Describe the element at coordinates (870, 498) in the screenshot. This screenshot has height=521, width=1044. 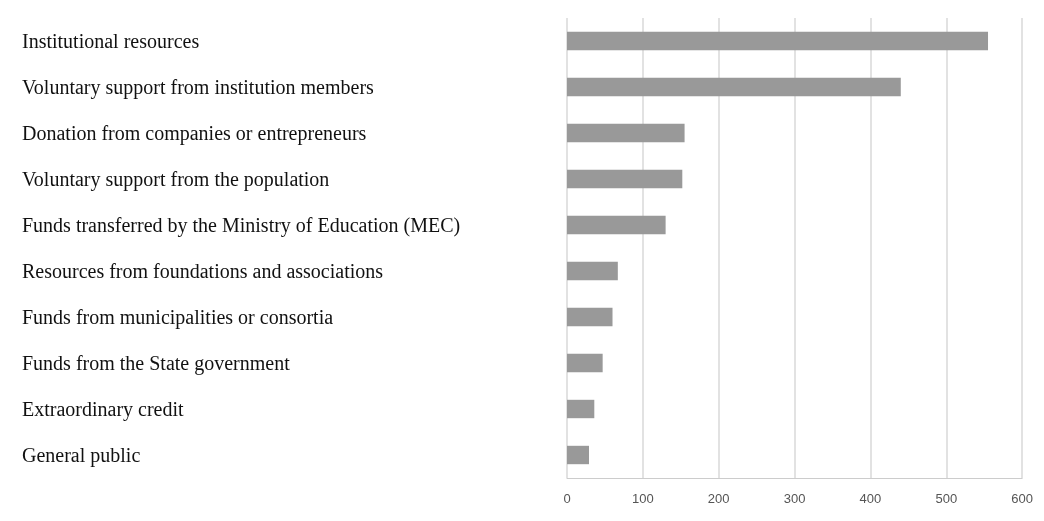
I see `x-tick-label: 400` at that location.